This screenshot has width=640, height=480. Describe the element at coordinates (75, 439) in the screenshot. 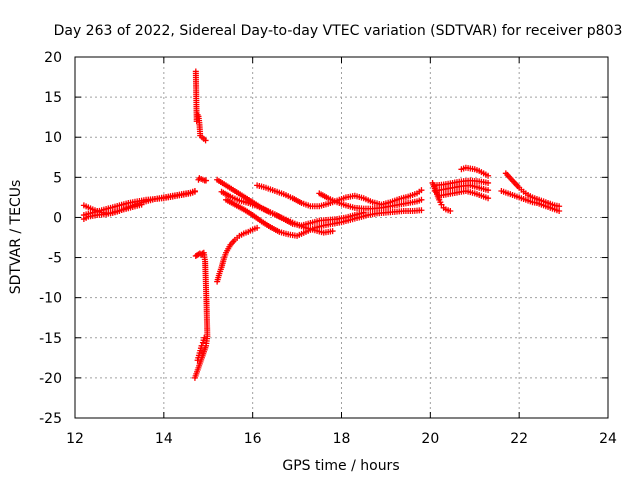

I see `x-tick-label: 12` at that location.